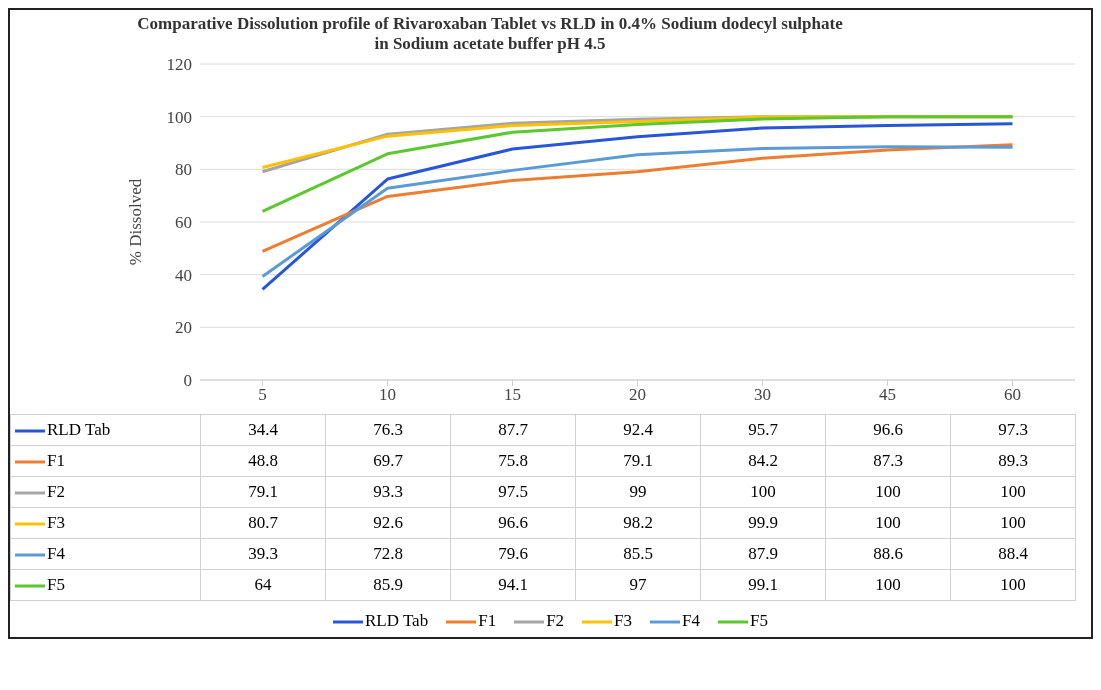 This screenshot has height=690, width=1101. I want to click on data-label: 92.6, so click(388, 523).